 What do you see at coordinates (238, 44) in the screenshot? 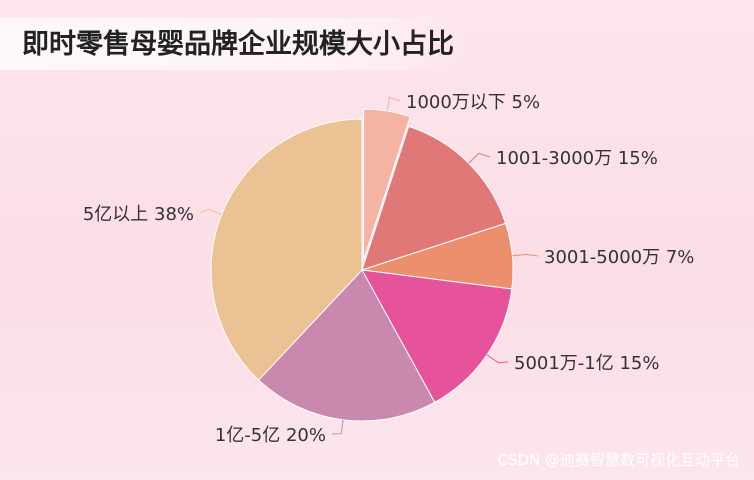
I see `chart-title: 即时零售母婴品牌企业规模大小占比` at bounding box center [238, 44].